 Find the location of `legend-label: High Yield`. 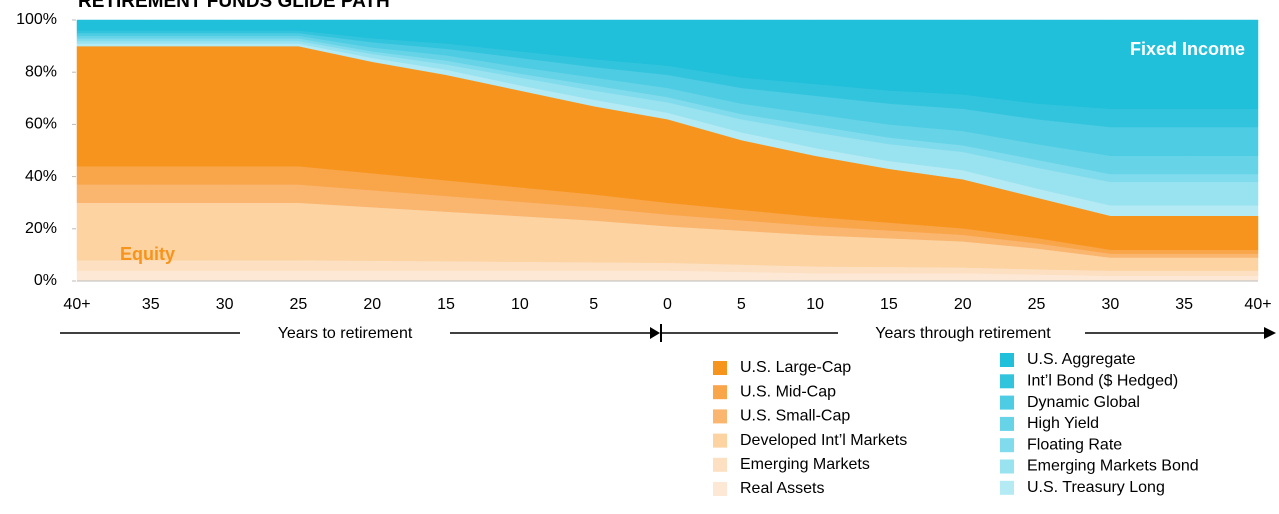

legend-label: High Yield is located at coordinates (1063, 423).